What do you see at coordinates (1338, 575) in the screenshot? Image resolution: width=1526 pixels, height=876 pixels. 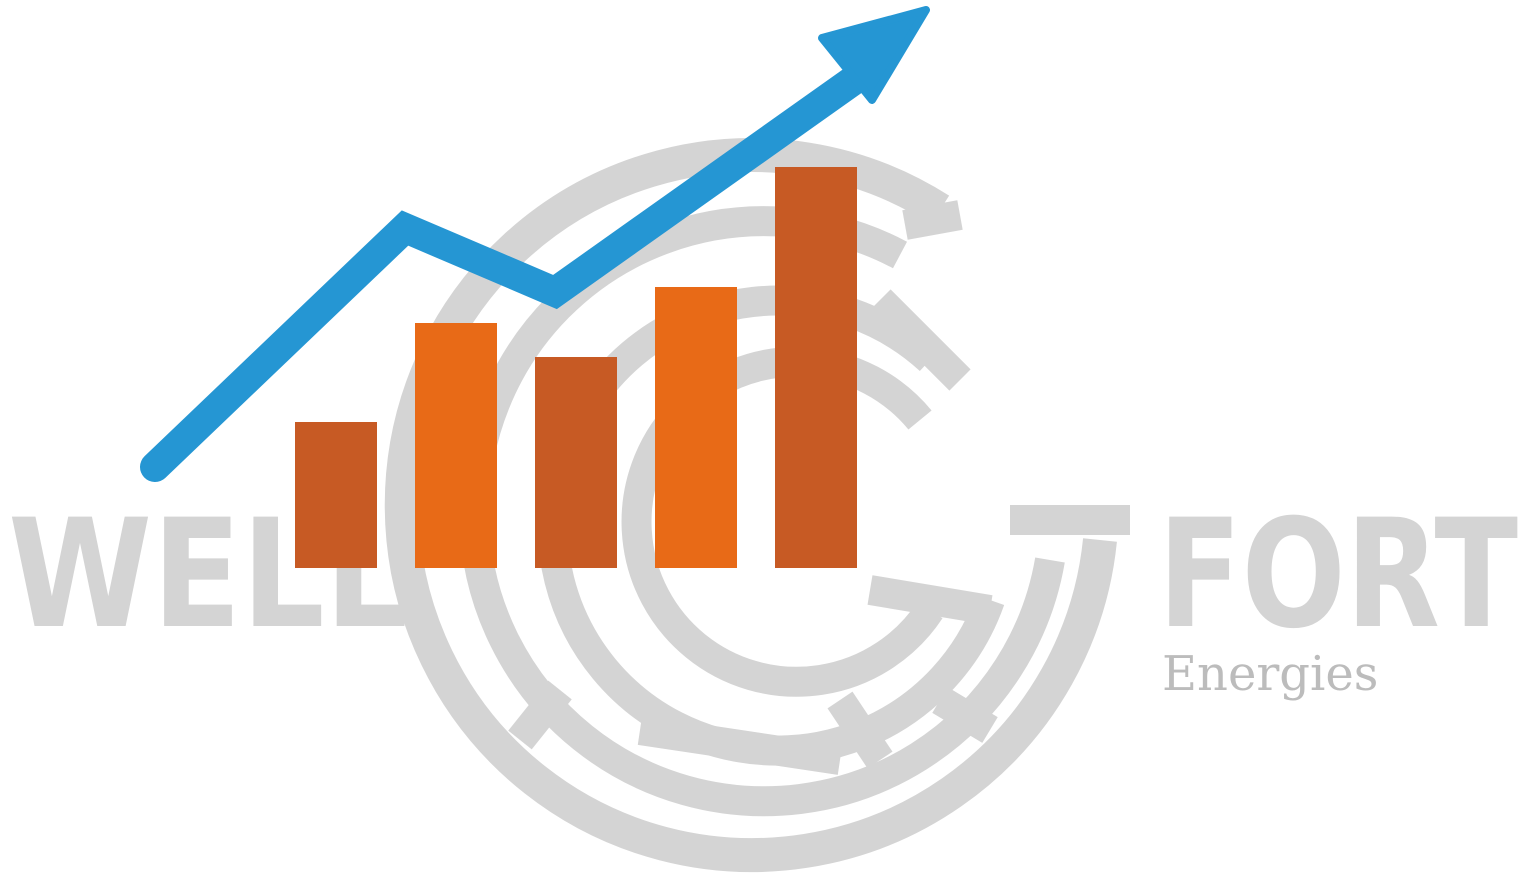 I see `logo-word-right: FORT` at bounding box center [1338, 575].